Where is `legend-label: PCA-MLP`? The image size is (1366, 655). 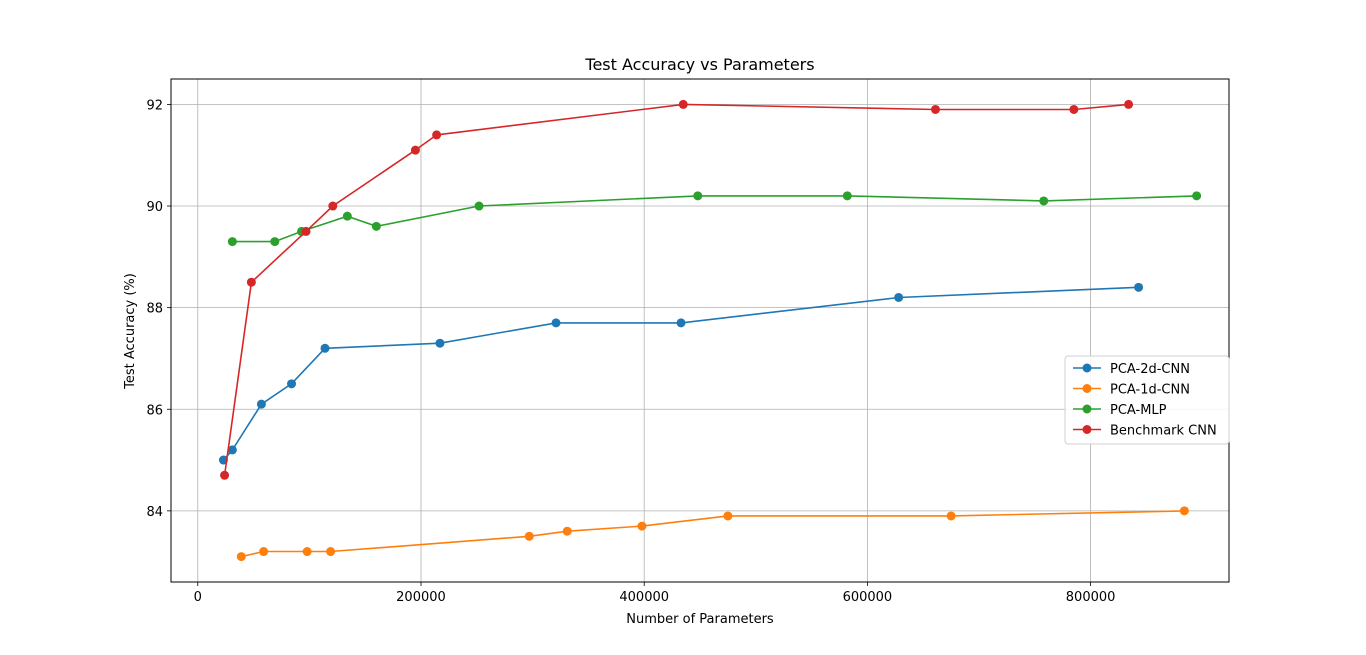
legend-label: PCA-MLP is located at coordinates (1138, 410).